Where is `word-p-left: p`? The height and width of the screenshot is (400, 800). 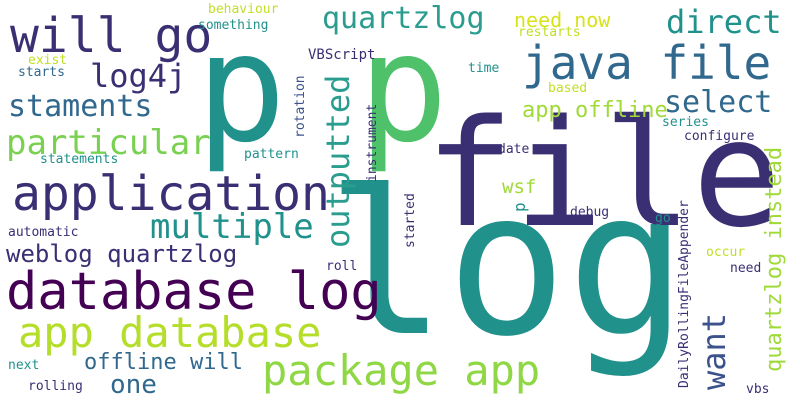 word-p-left: p is located at coordinates (241, 89).